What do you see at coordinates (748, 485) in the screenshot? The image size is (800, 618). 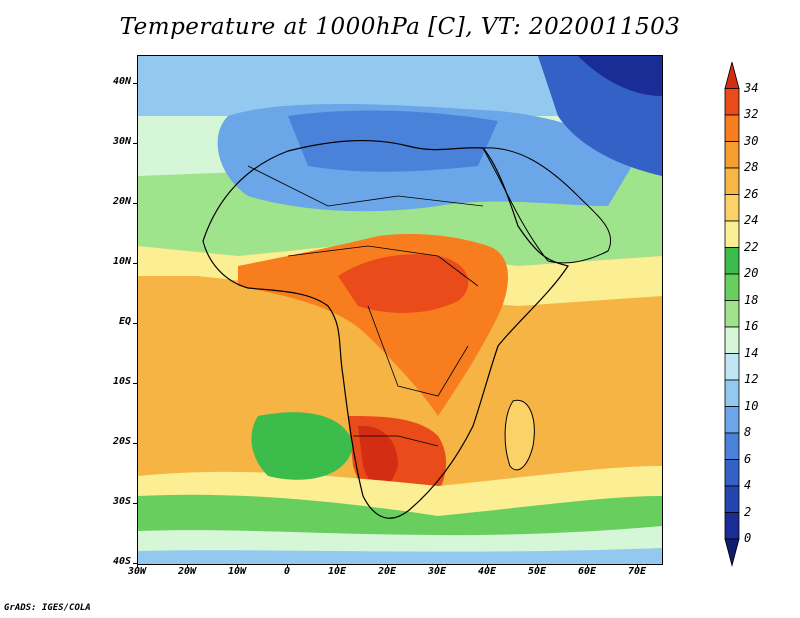 I see `colorbar-tick-label: 4` at bounding box center [748, 485].